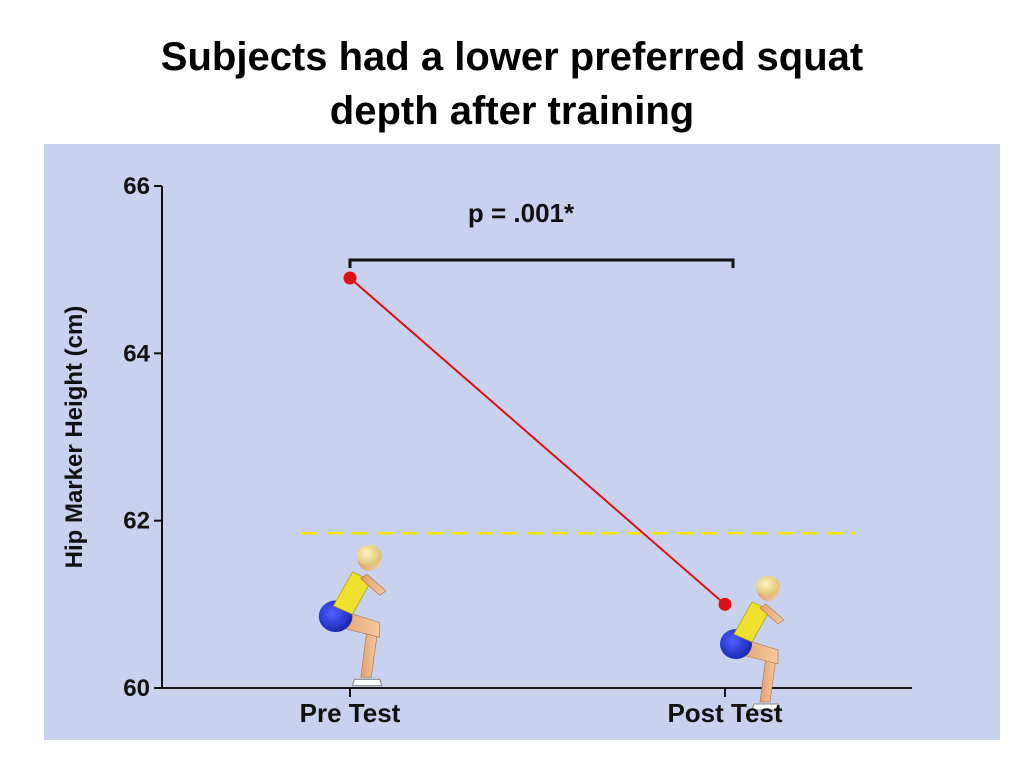 This screenshot has width=1024, height=768. I want to click on y-ticks: 60 62 64 66, so click(142, 437).